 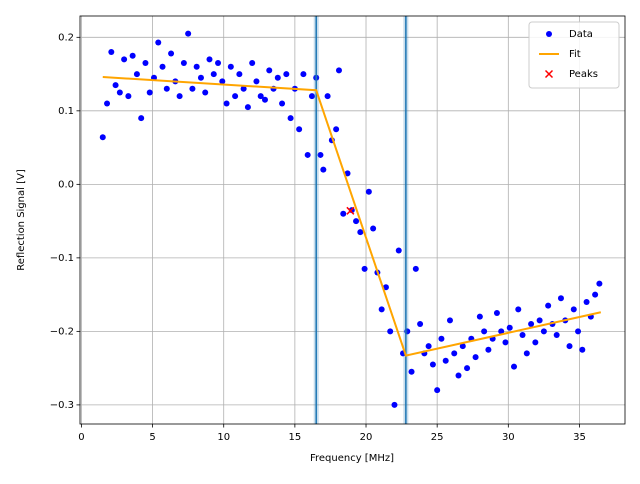 What do you see at coordinates (579, 437) in the screenshot?
I see `x-tick-label: 35` at bounding box center [579, 437].